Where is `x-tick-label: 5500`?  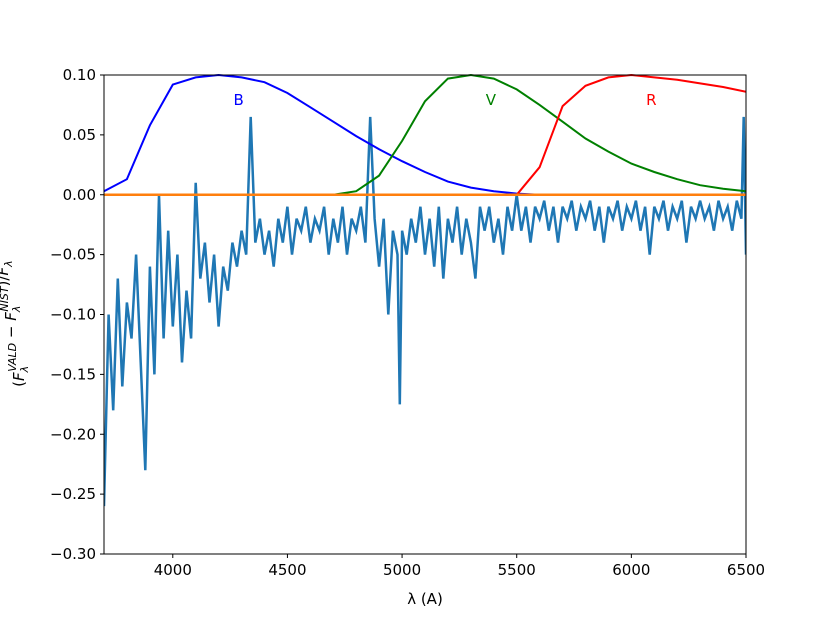
x-tick-label: 5500 is located at coordinates (517, 570).